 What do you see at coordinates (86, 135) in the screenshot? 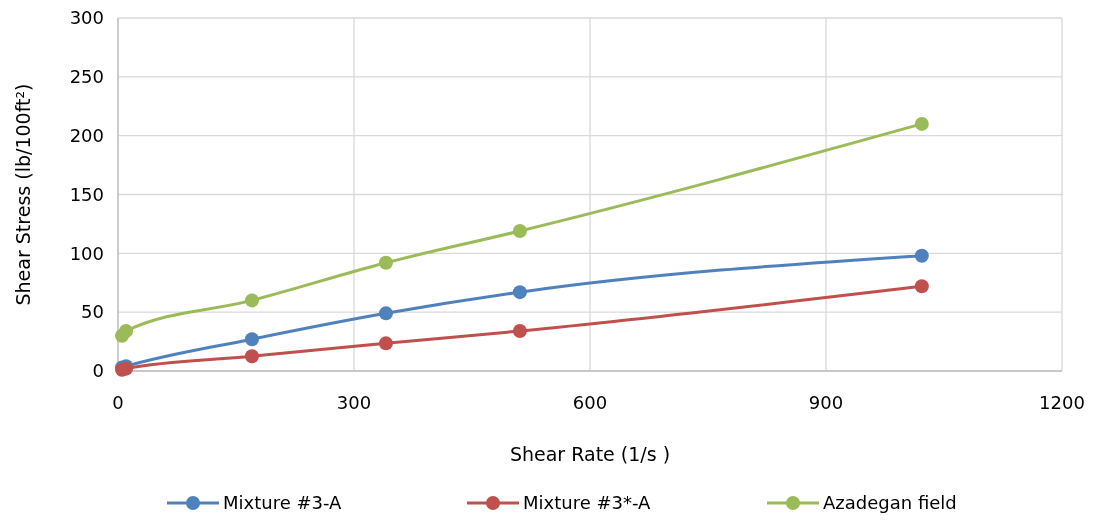
I see `y-tick-label: 200` at bounding box center [86, 135].